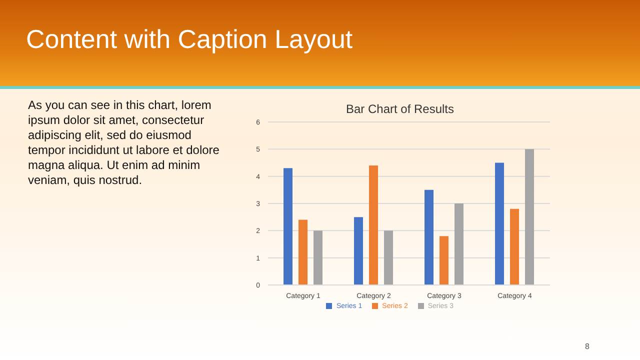  I want to click on chart-title: Content with Caption Layout, so click(189, 39).